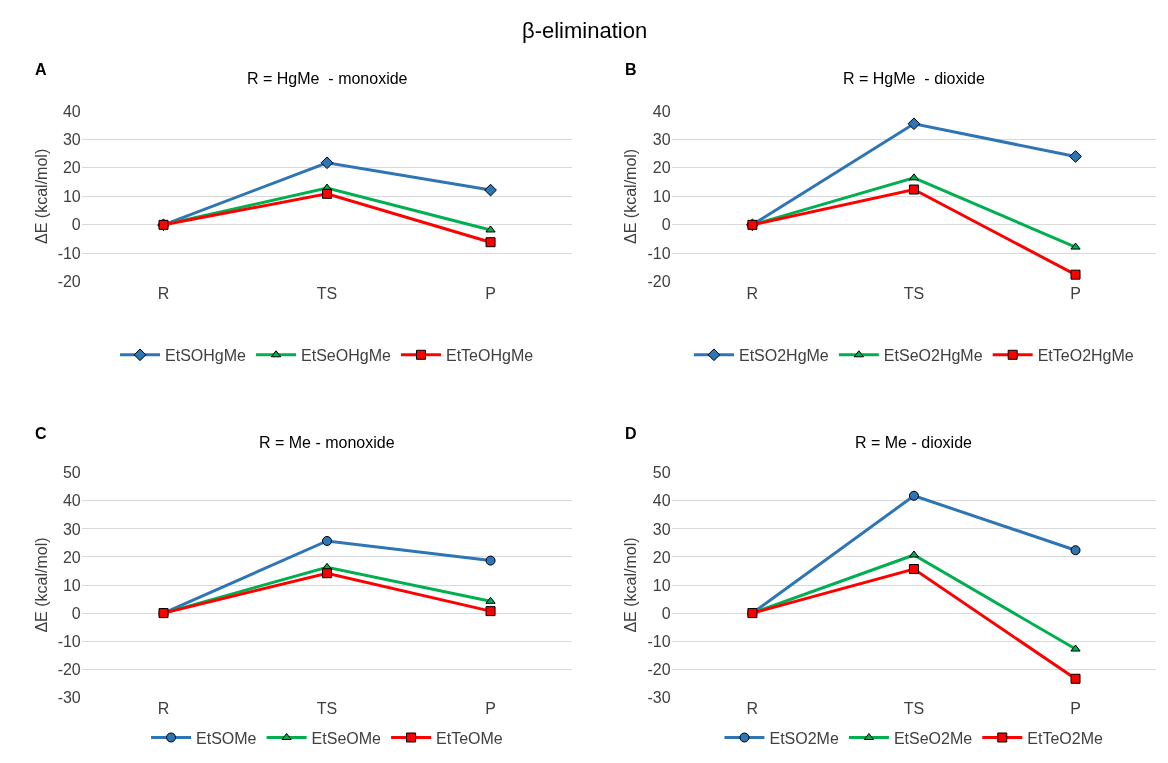  I want to click on legend-label: EtTeOHgMe, so click(489, 356).